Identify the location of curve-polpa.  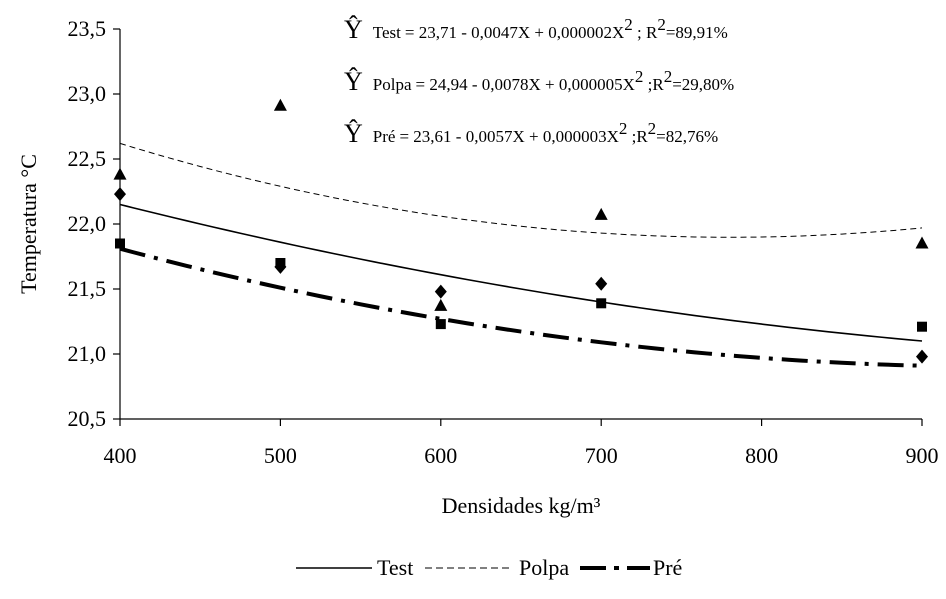
(521, 190).